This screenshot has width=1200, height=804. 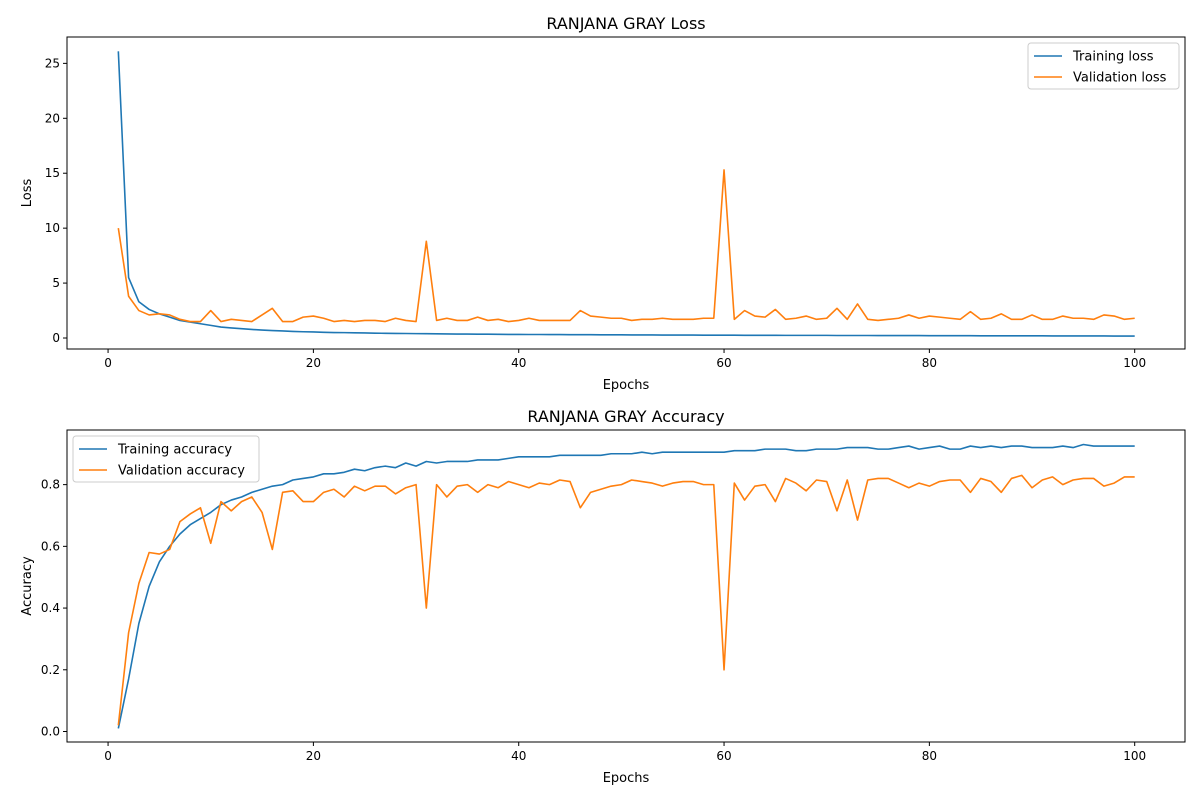 I want to click on loss-x-tick-label: 0, so click(x=108, y=363).